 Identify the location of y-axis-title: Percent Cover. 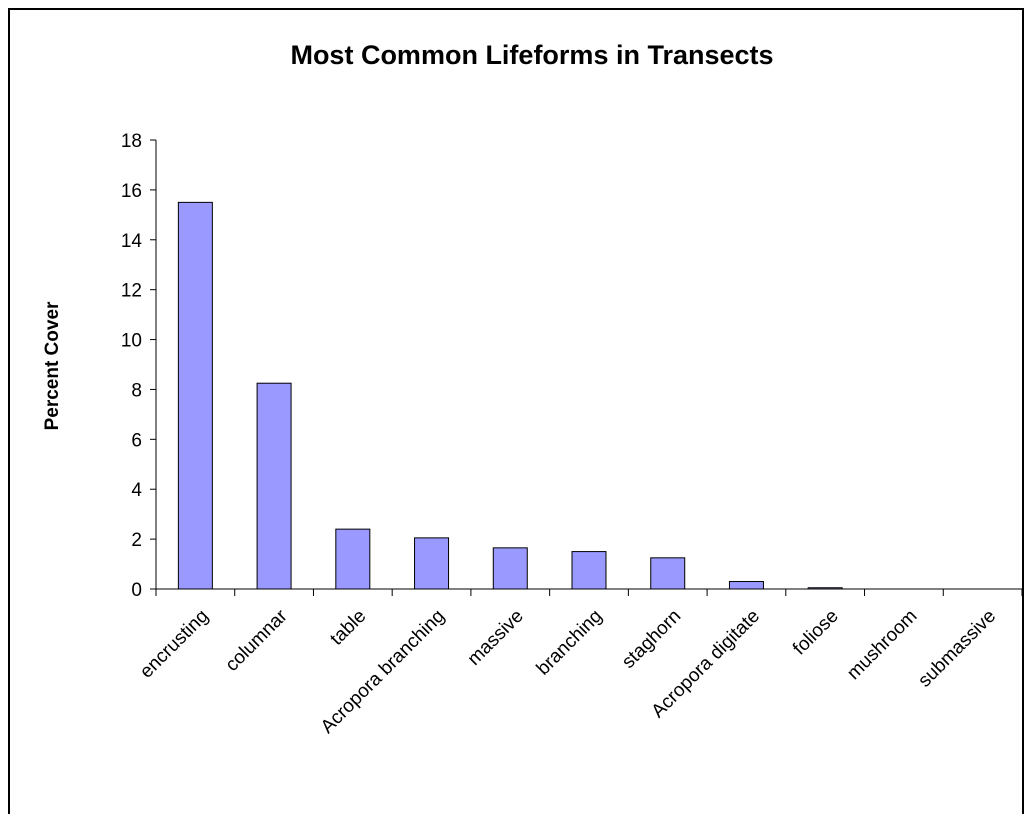
(52, 365).